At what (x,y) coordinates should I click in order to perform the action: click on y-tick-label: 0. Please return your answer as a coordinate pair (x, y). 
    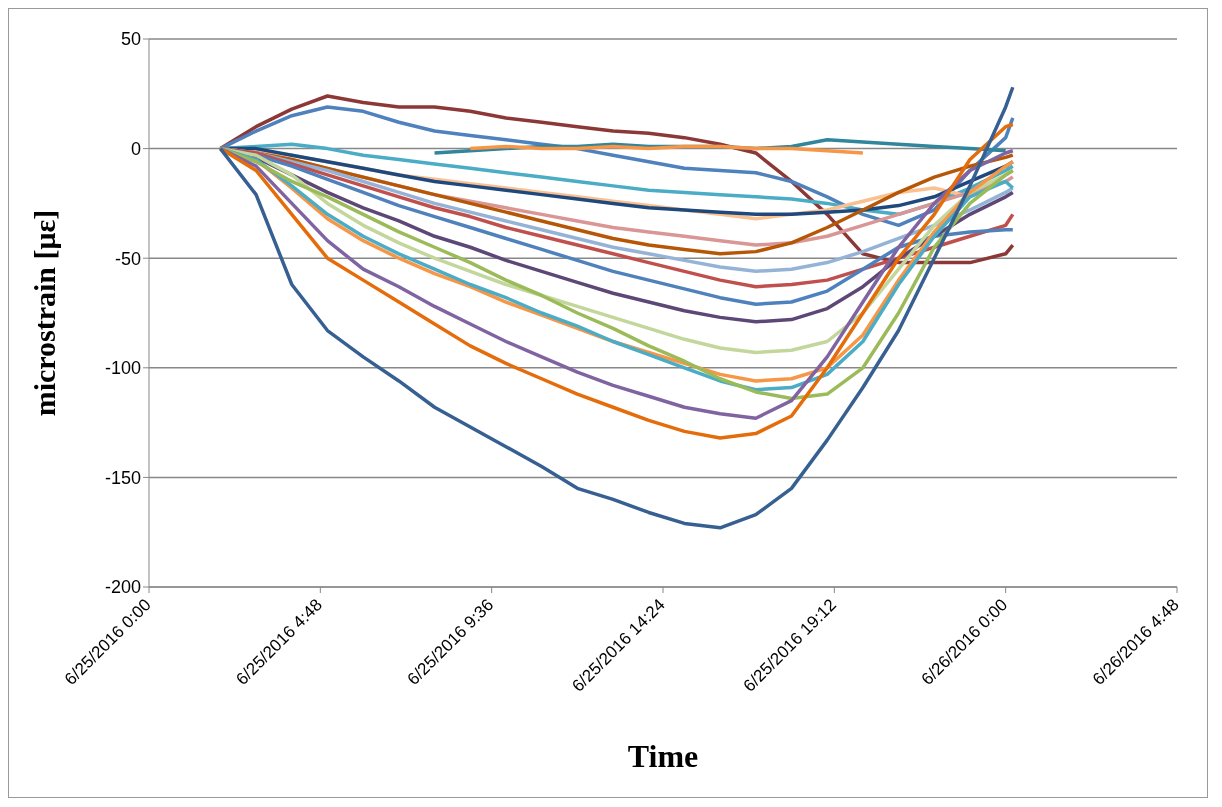
    Looking at the image, I should click on (135, 148).